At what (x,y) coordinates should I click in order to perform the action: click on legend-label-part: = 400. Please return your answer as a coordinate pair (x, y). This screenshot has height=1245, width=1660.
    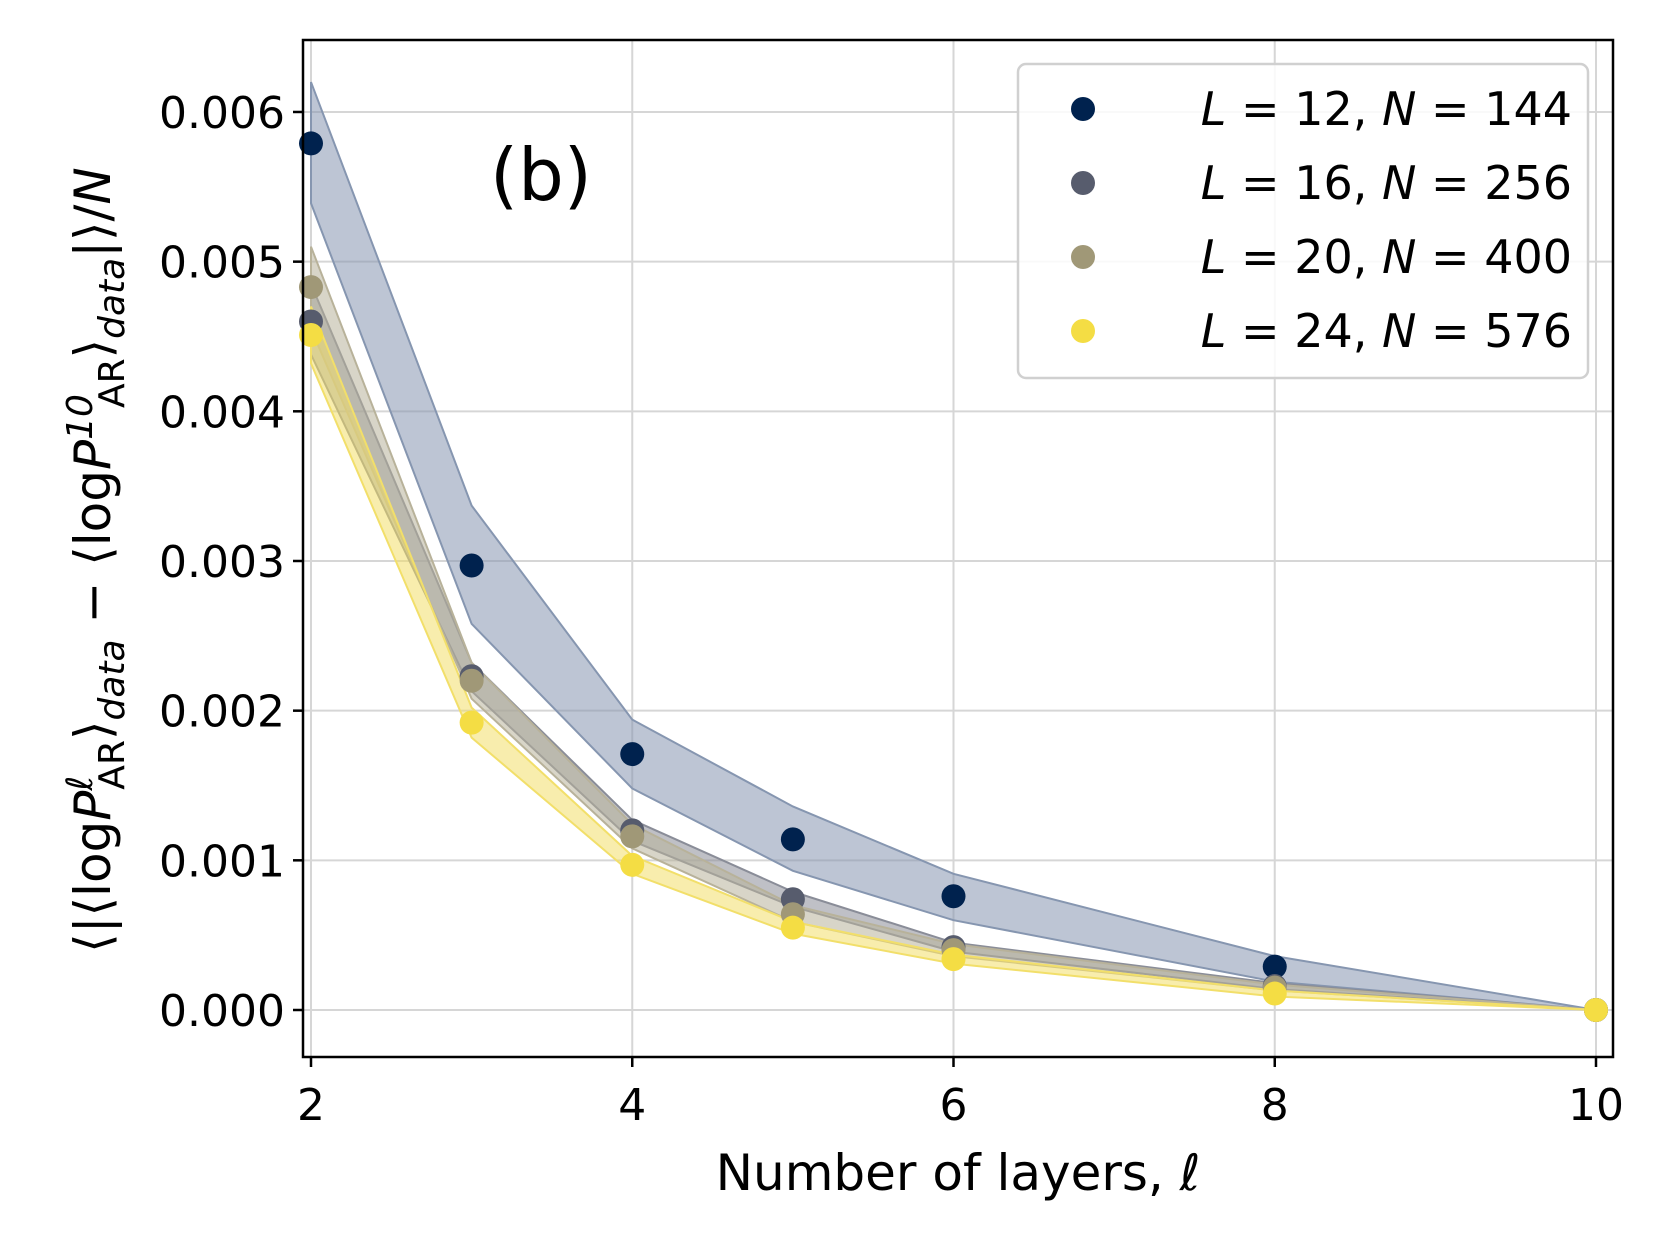
    Looking at the image, I should click on (1494, 257).